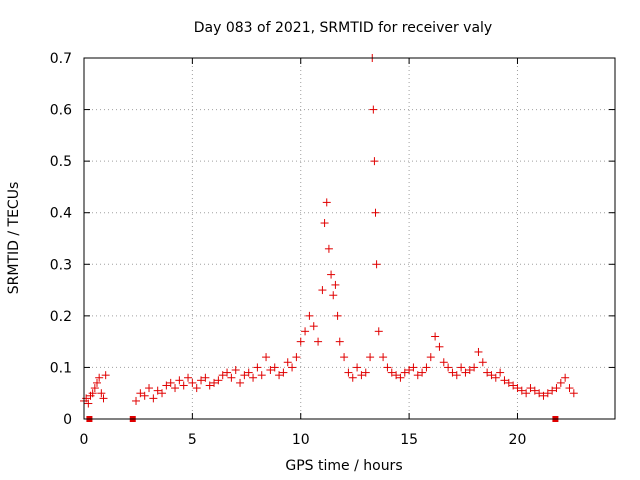 This screenshot has width=640, height=480. I want to click on y-tick-label: 0.7, so click(61, 59).